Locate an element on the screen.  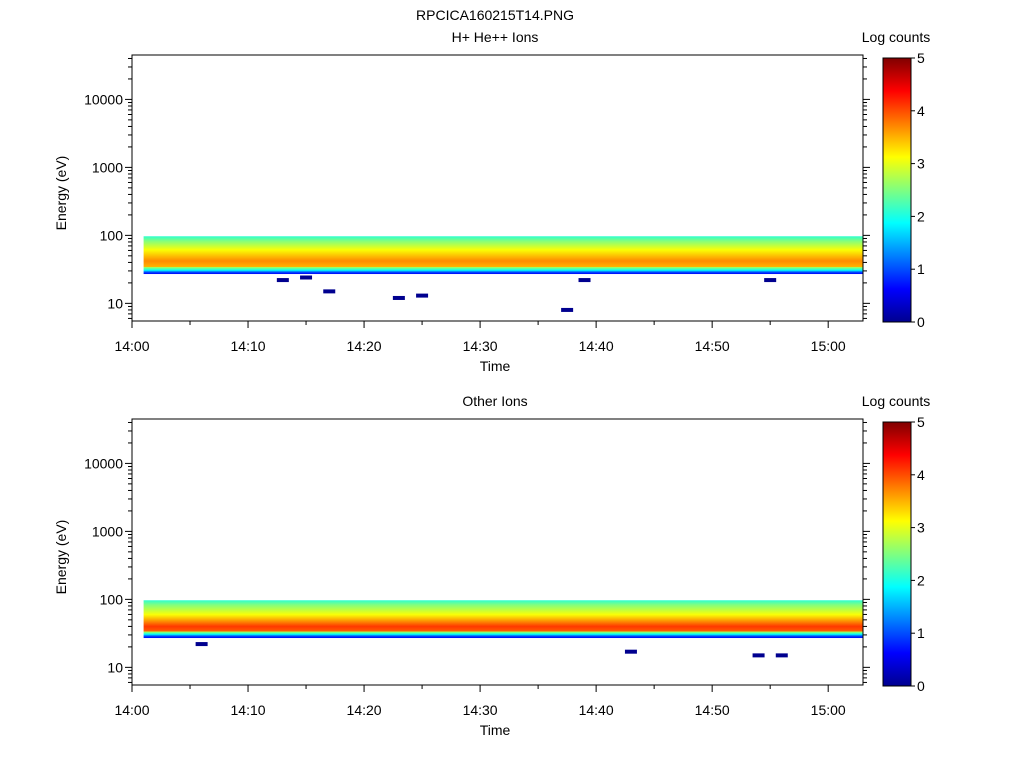
figure-title: RPCICA160215T14.PNG is located at coordinates (495, 15).